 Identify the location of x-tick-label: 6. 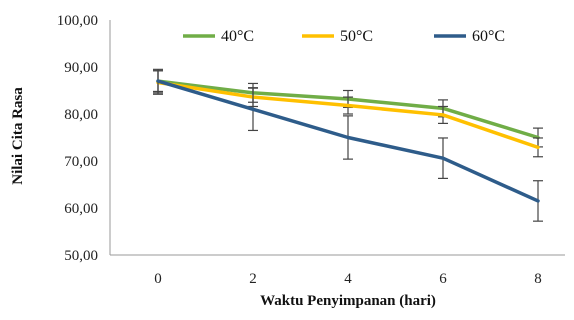
(443, 279).